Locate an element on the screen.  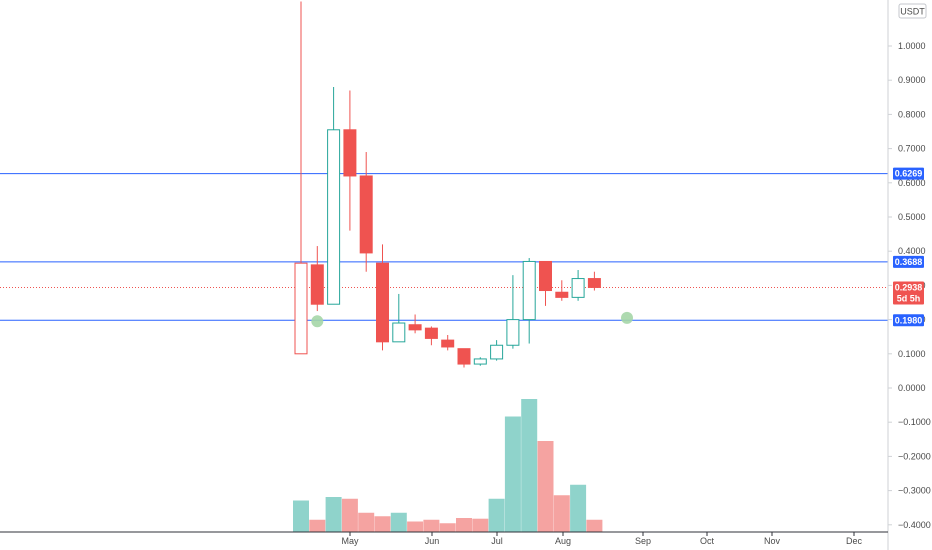
level-price-tag: 0.6269 is located at coordinates (908, 173).